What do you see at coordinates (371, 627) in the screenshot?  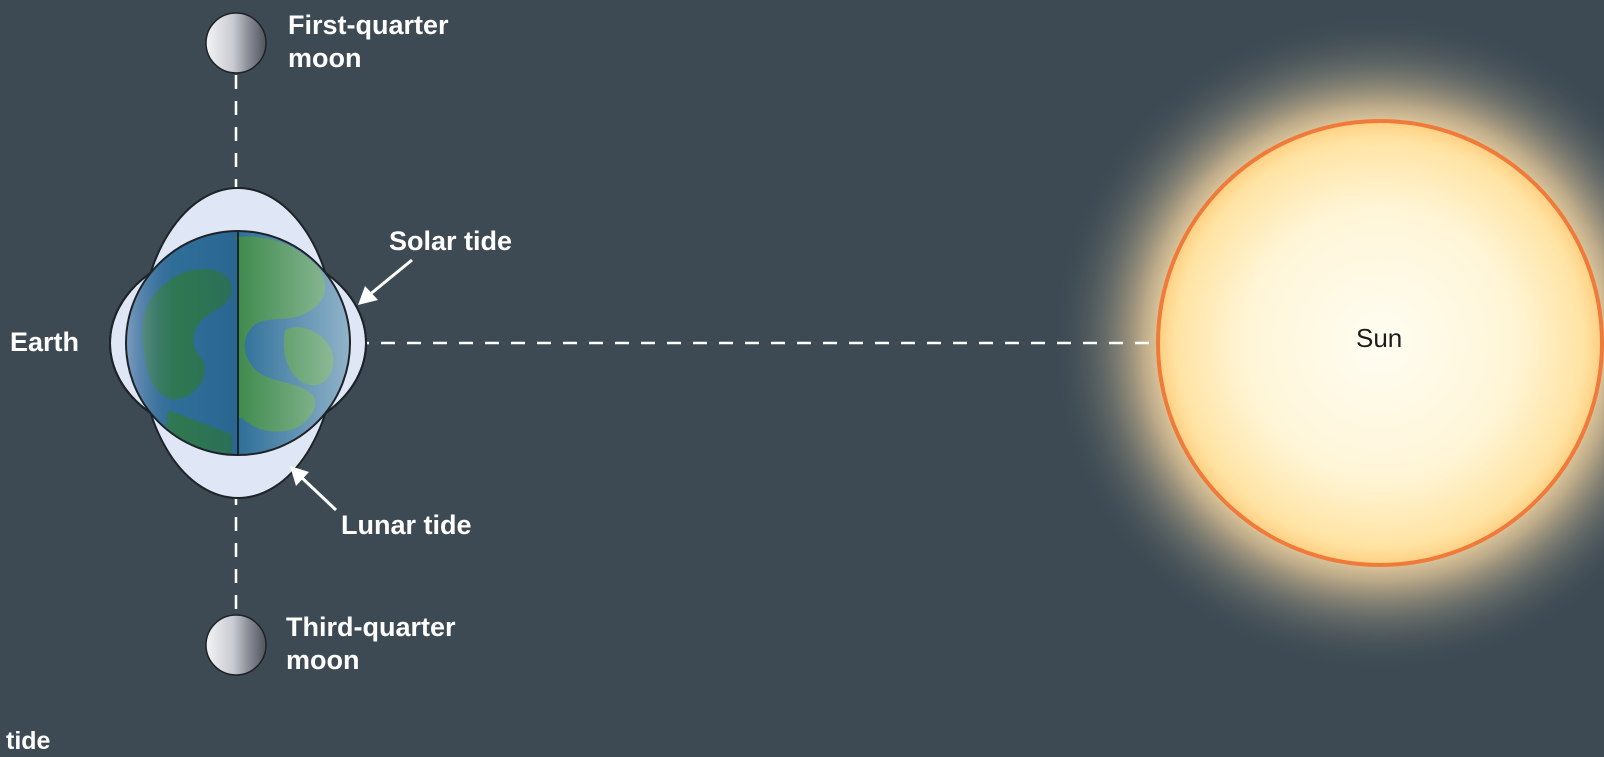 I see `third-quarter-label-line1: Third-quarter` at bounding box center [371, 627].